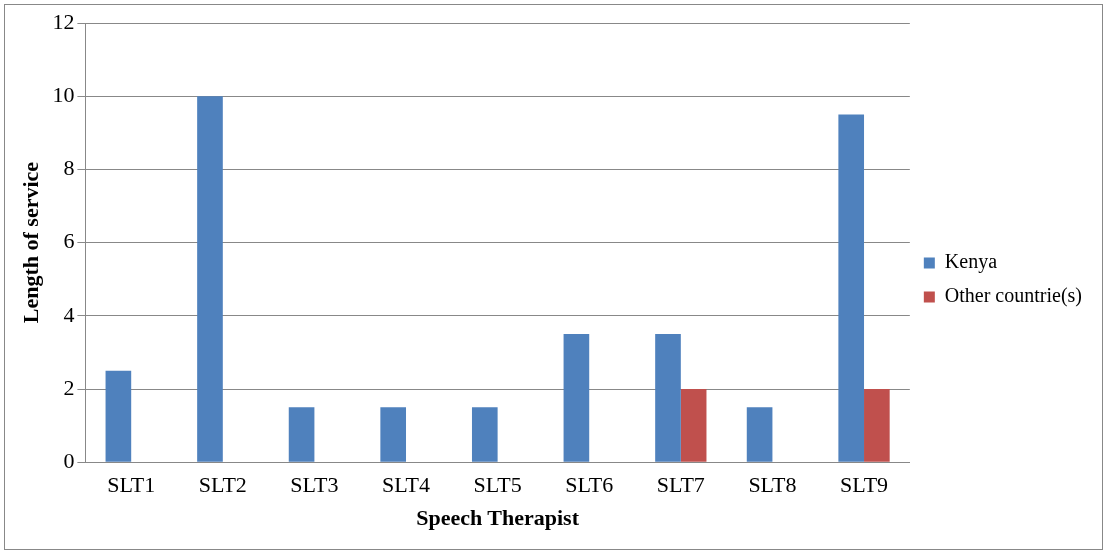  I want to click on x-tick-label: SLT9, so click(864, 485).